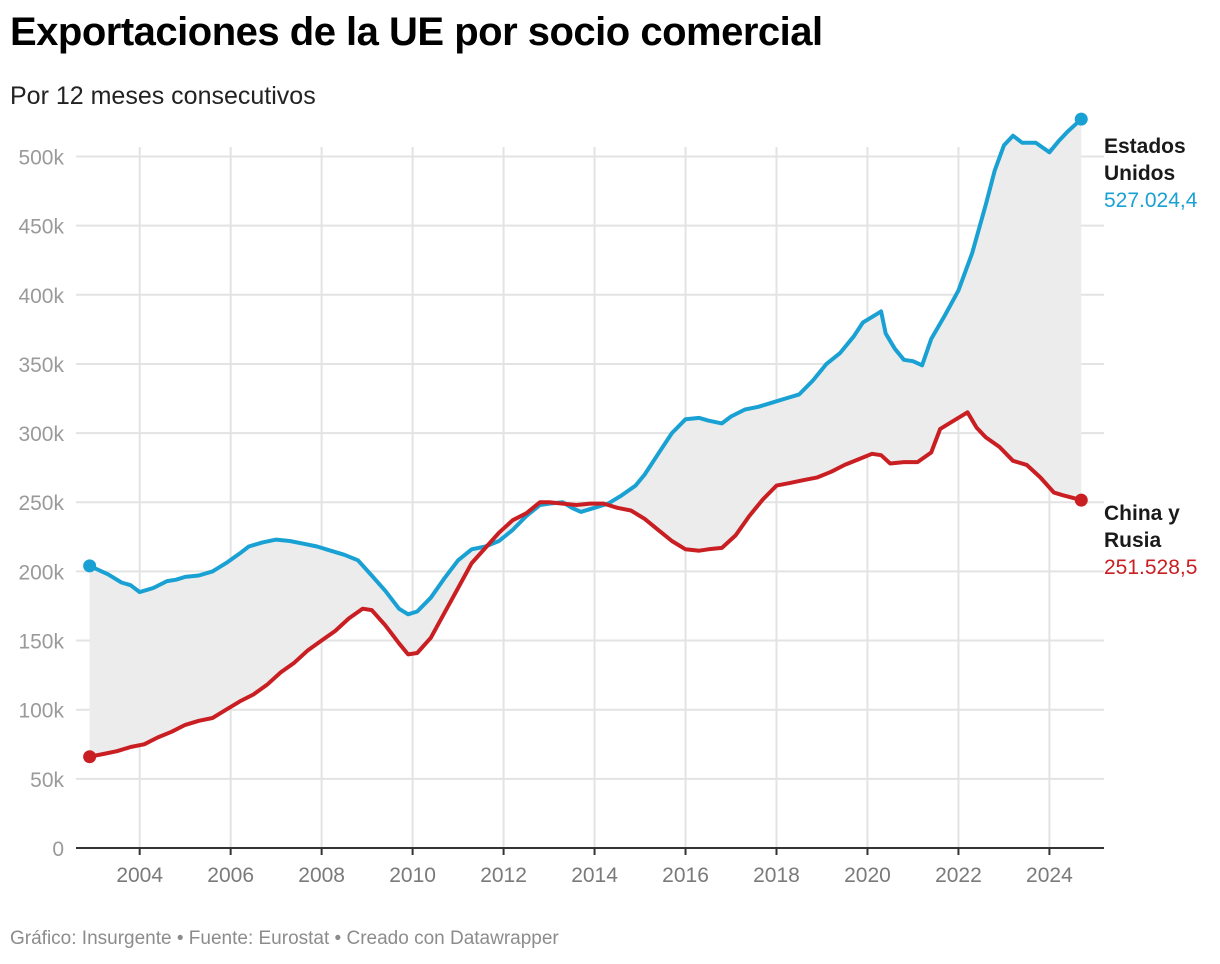 The image size is (1220, 964). Describe the element at coordinates (685, 875) in the screenshot. I see `x-tick-label: 2016` at that location.